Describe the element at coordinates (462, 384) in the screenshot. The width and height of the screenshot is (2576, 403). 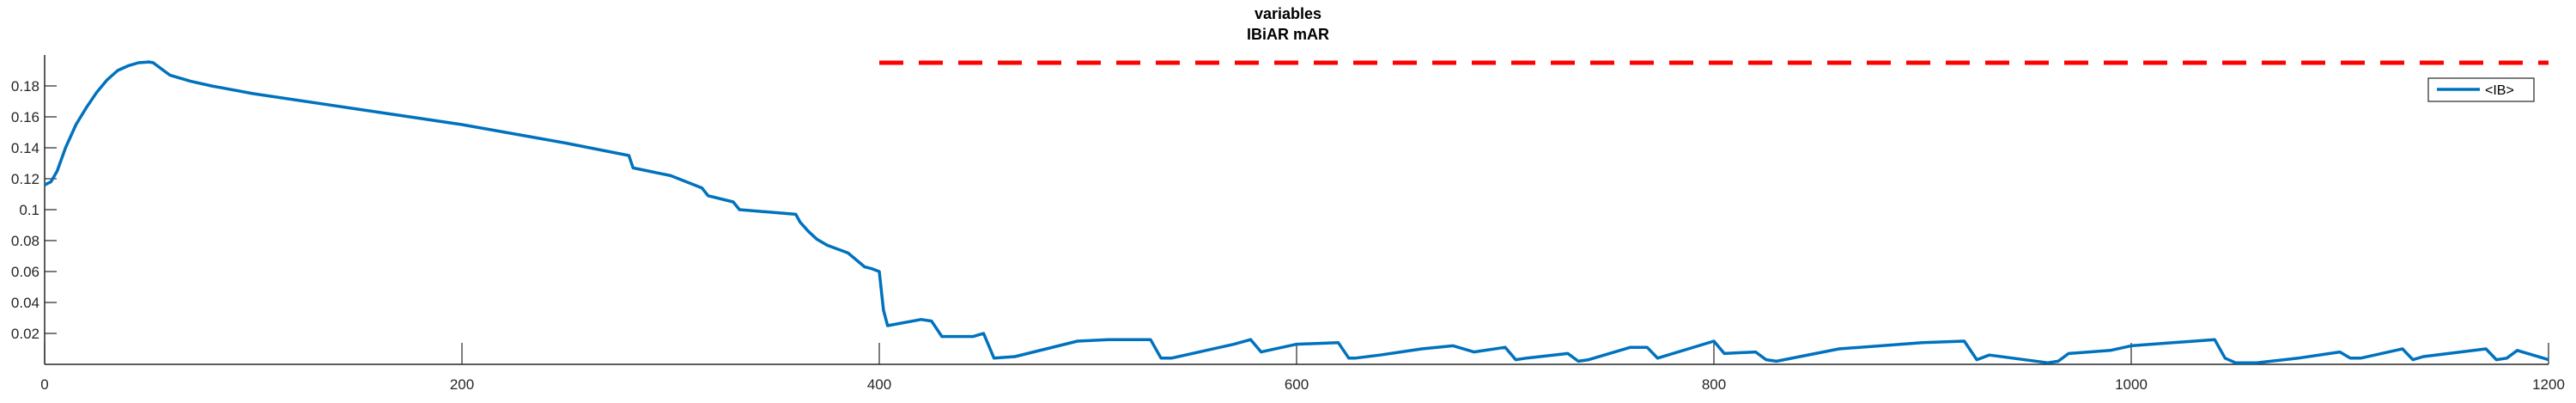
I see `x-tick-label: 200` at that location.